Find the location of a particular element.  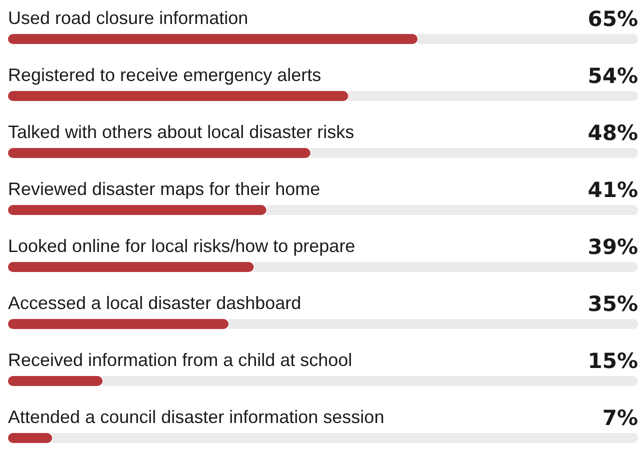

data-label: 54% is located at coordinates (613, 76).